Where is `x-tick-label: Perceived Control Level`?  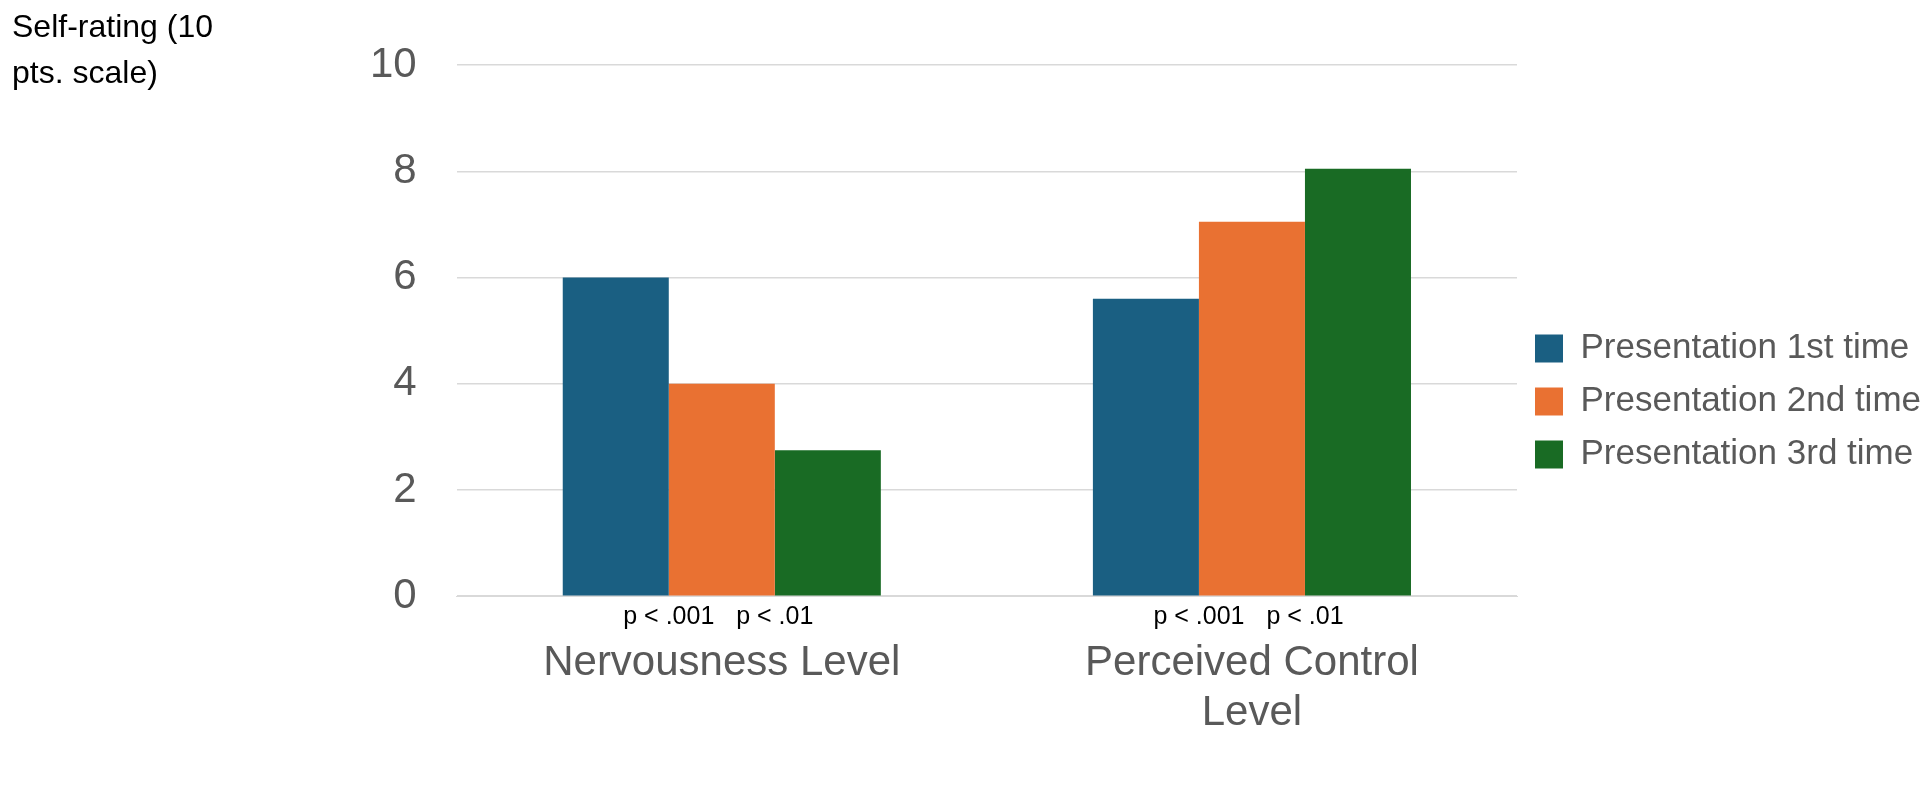 x-tick-label: Perceived Control Level is located at coordinates (1252, 685).